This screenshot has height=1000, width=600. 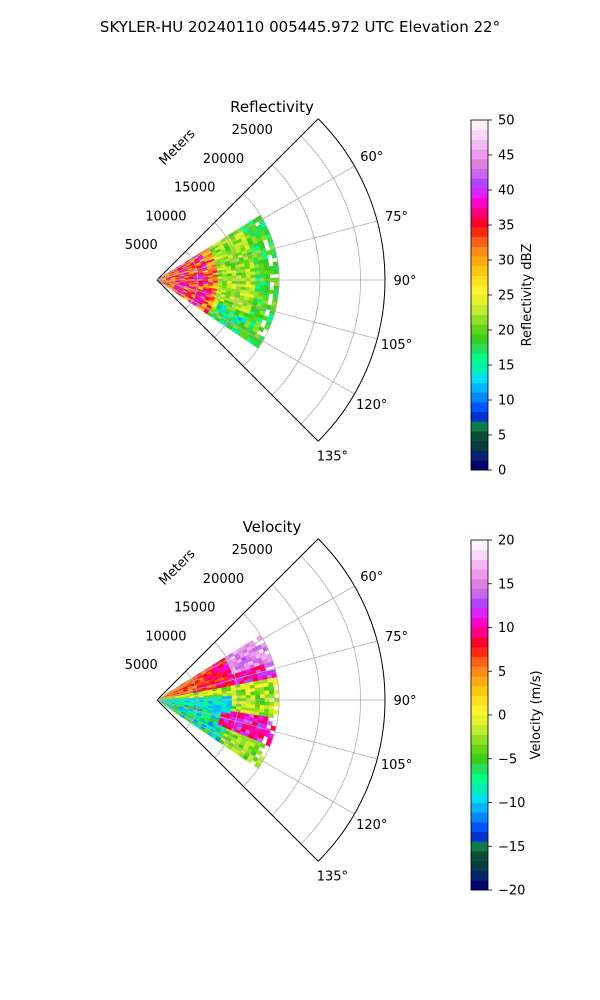 I want to click on velocity-colorbar-tick-label: 5, so click(x=502, y=672).